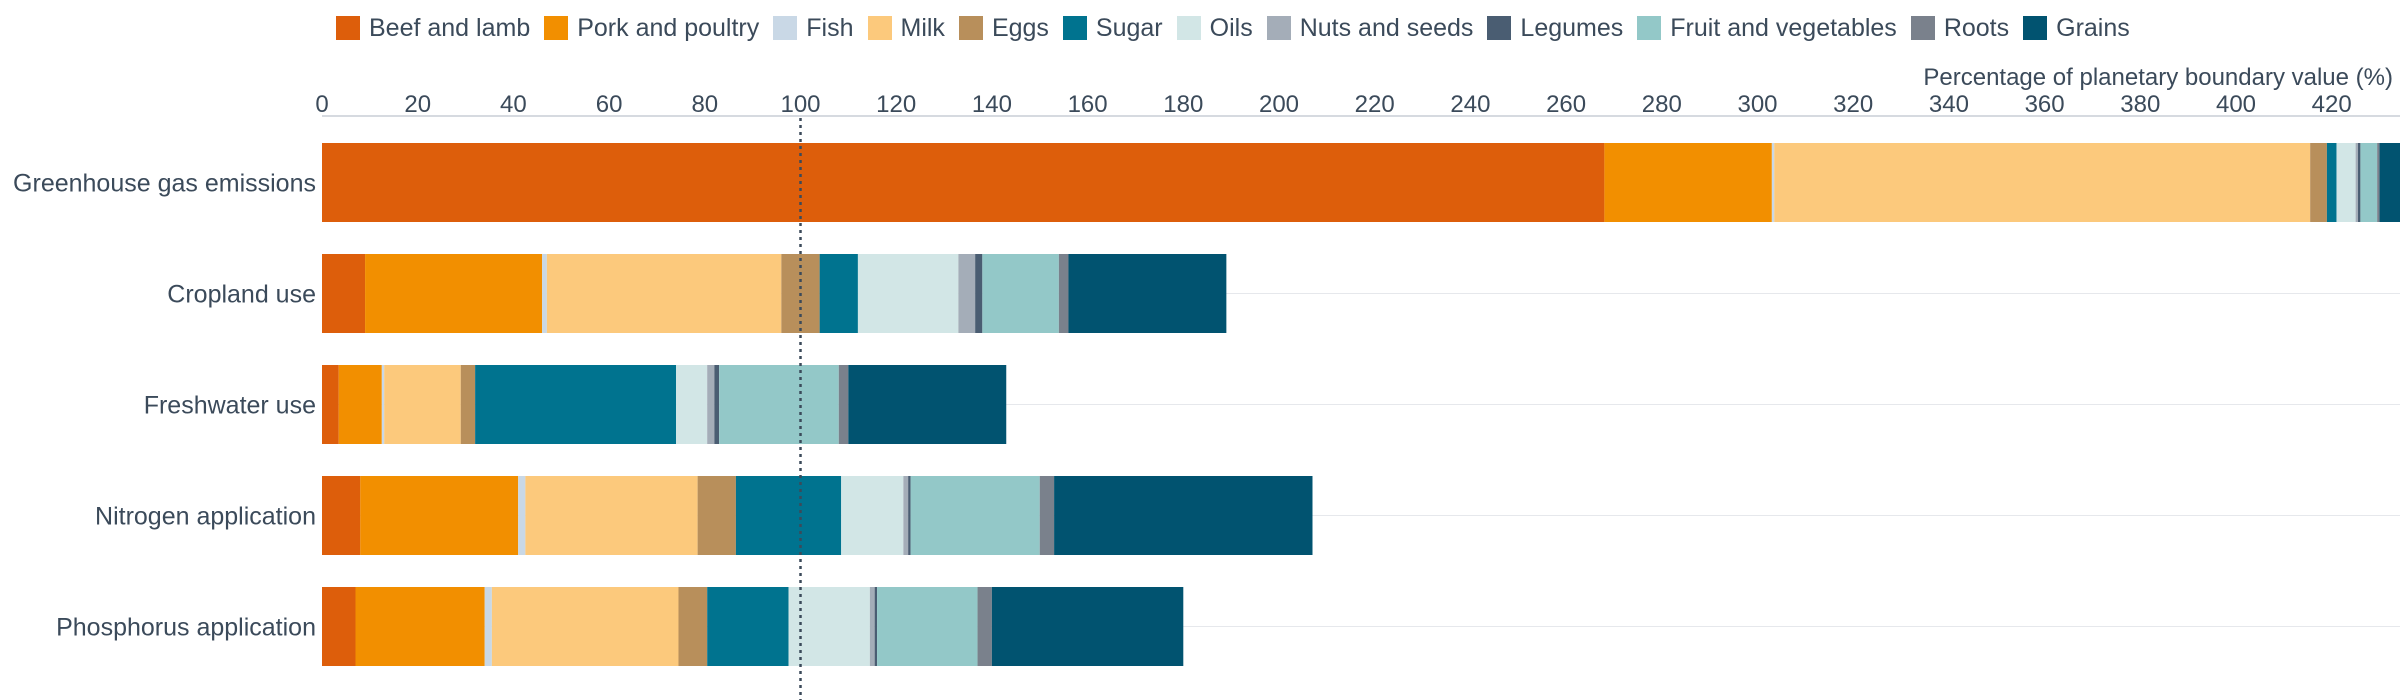  I want to click on bar-phosphorus-application-grains, so click(1087, 626).